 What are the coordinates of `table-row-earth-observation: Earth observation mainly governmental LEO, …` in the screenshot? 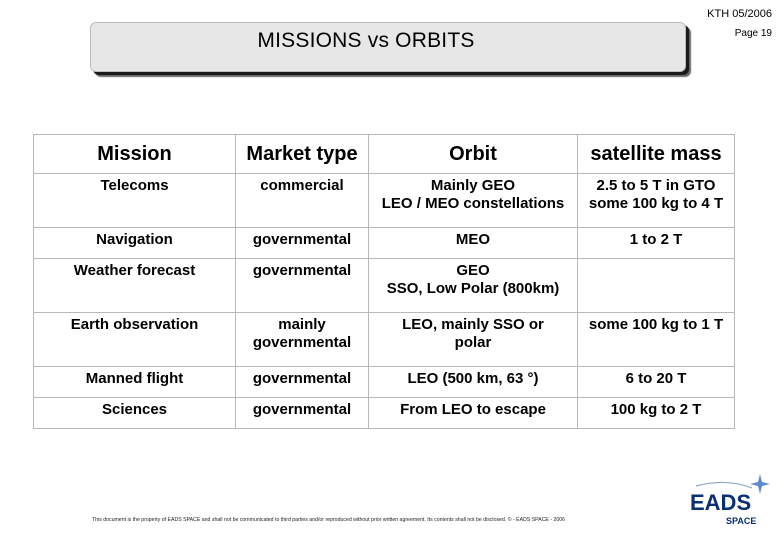 It's located at (384, 339).